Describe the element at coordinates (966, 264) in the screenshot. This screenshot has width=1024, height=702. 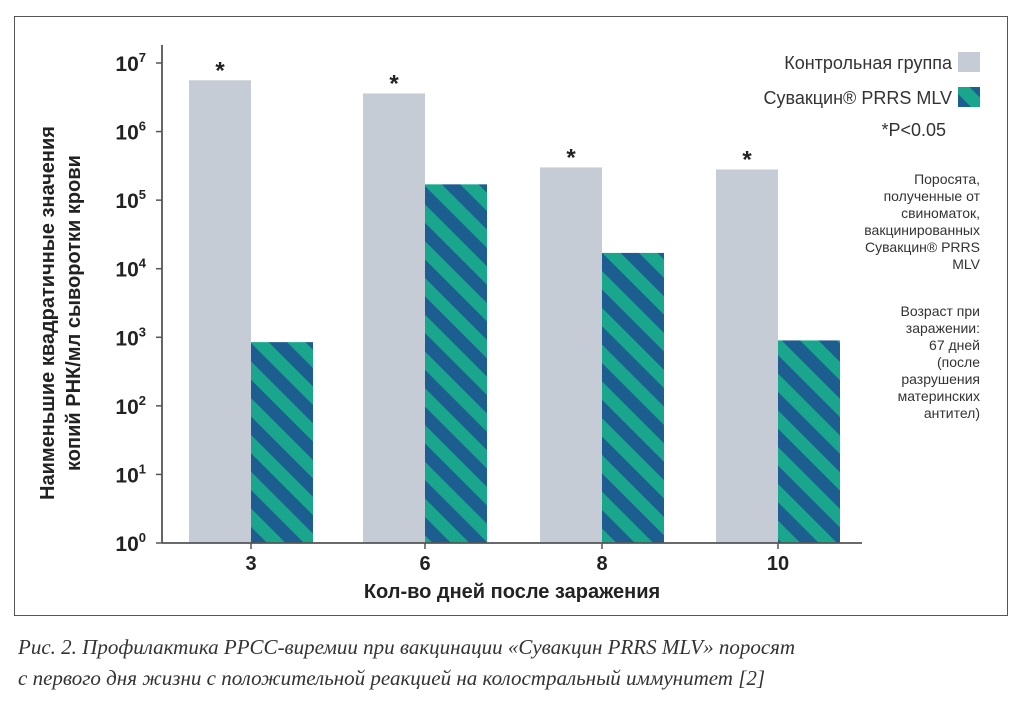
I see `note1-line: MLV` at that location.